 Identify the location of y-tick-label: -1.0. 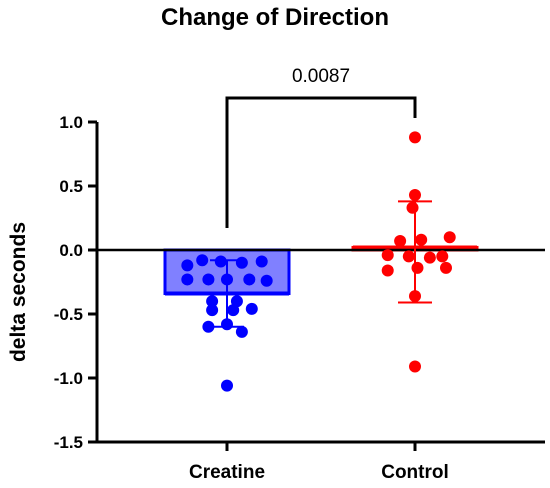
(68, 378).